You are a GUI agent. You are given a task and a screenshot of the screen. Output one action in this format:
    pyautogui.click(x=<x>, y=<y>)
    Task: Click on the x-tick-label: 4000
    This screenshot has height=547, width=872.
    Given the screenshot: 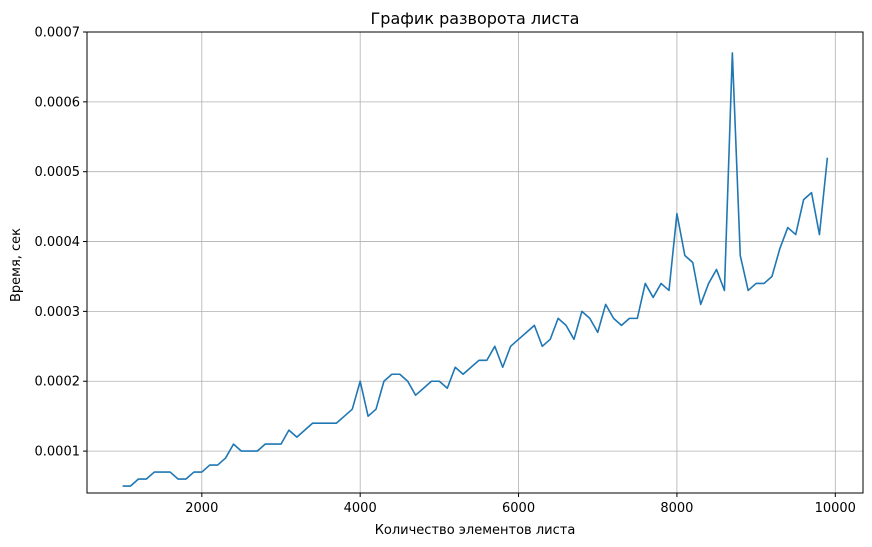 What is the action you would take?
    pyautogui.click(x=360, y=508)
    